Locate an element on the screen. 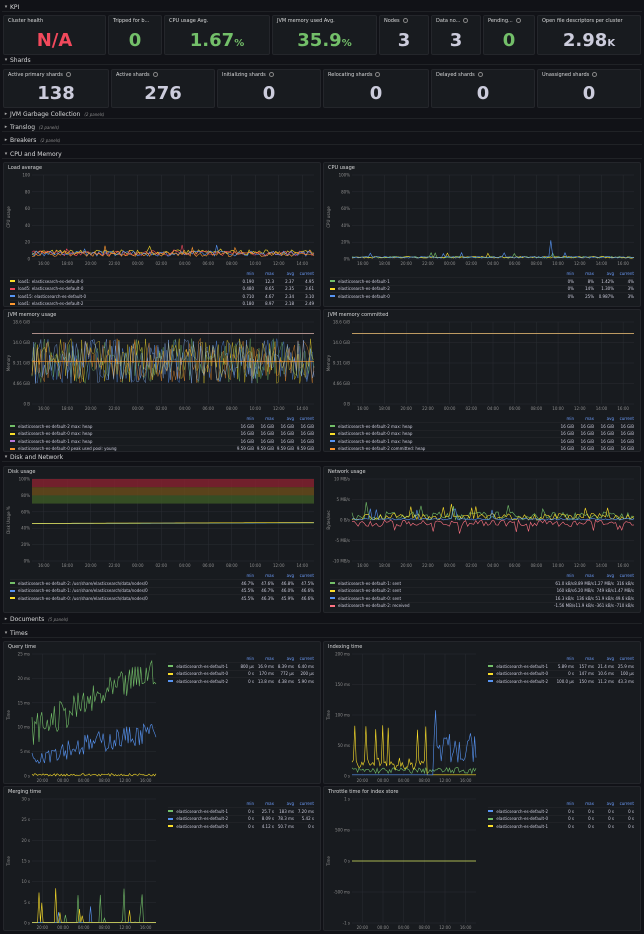  legend-row: elasticsearch-es-default-2 0% 14% 1.30% 3% is located at coordinates (482, 288).